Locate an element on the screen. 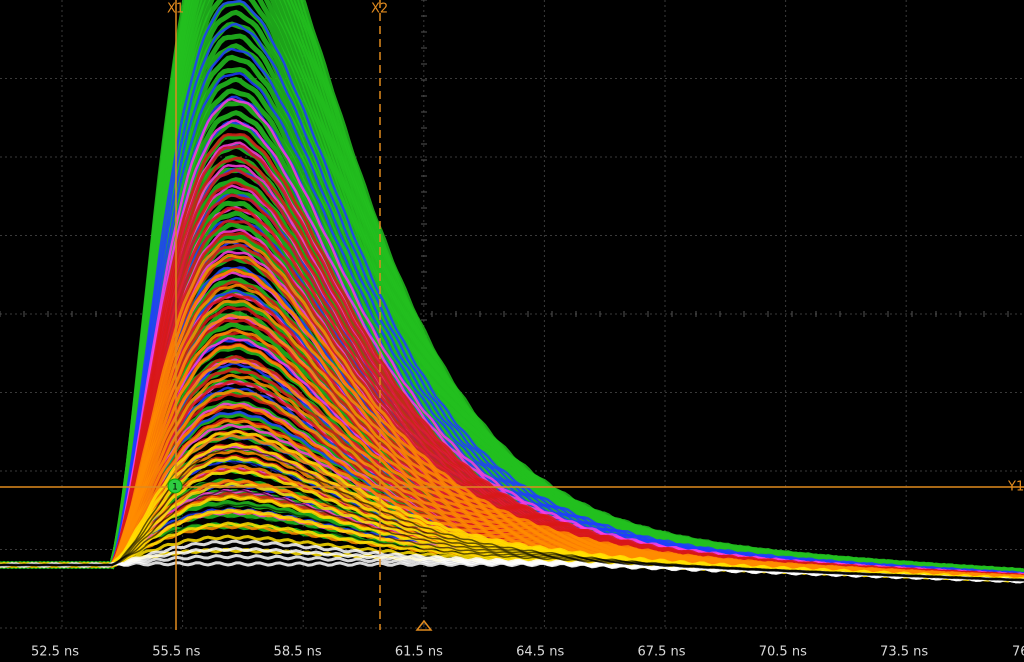 This screenshot has width=1024, height=662. channel-marker is located at coordinates (175, 486).